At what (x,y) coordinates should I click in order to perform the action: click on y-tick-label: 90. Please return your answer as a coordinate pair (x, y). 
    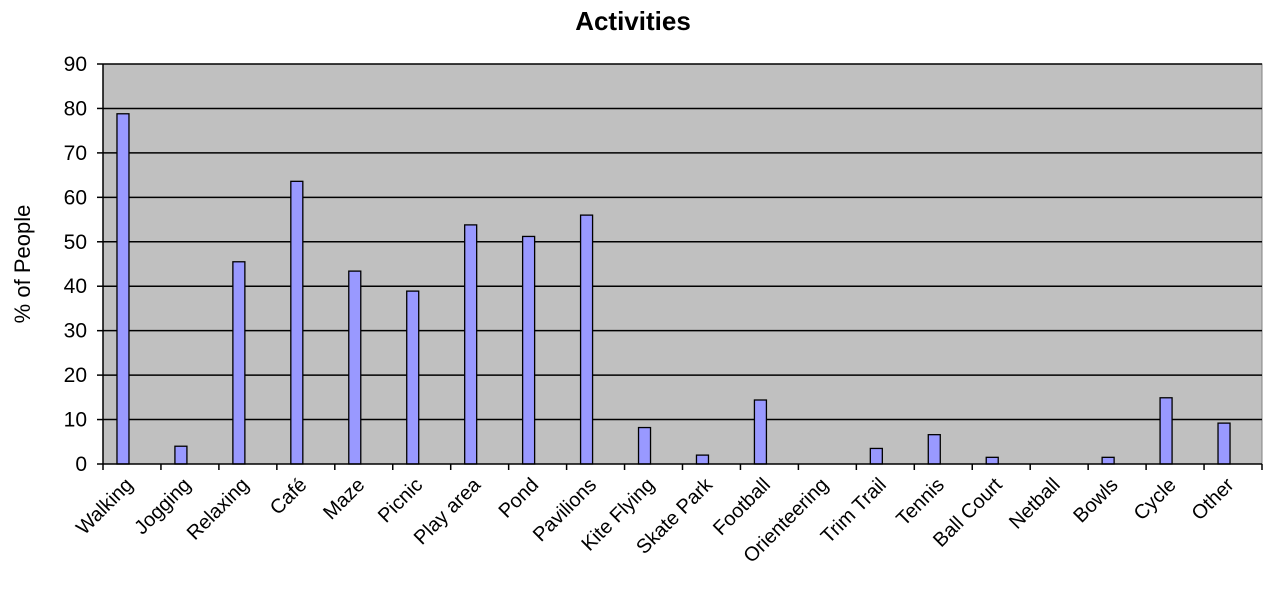
    Looking at the image, I should click on (75, 64).